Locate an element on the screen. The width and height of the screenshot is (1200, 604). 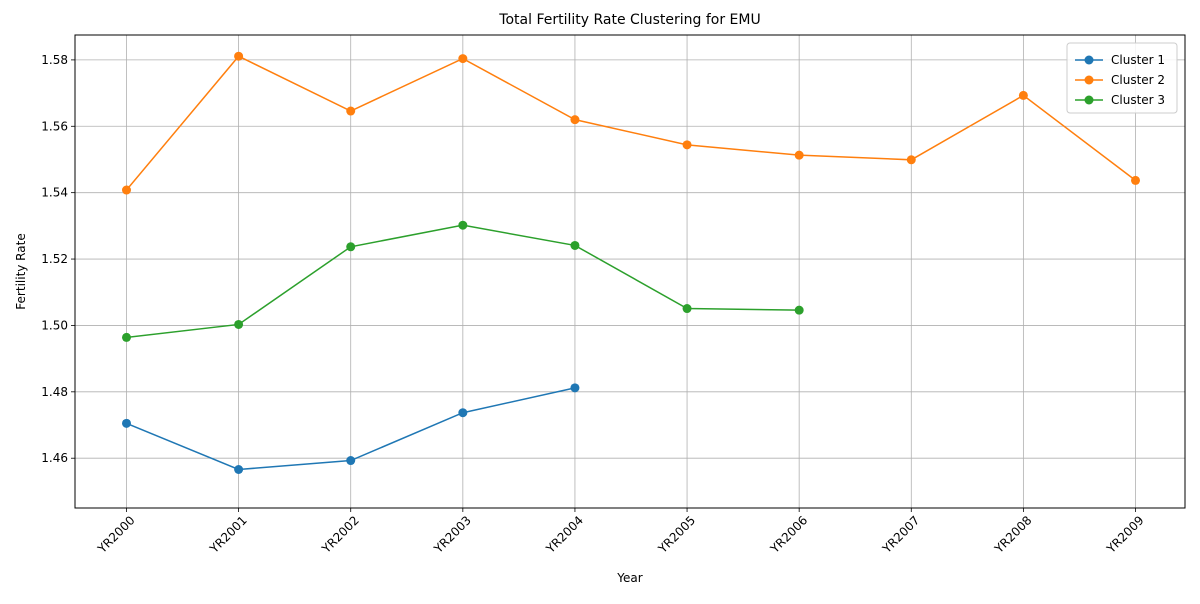
y-tick-label: 1.48 is located at coordinates (54, 392).